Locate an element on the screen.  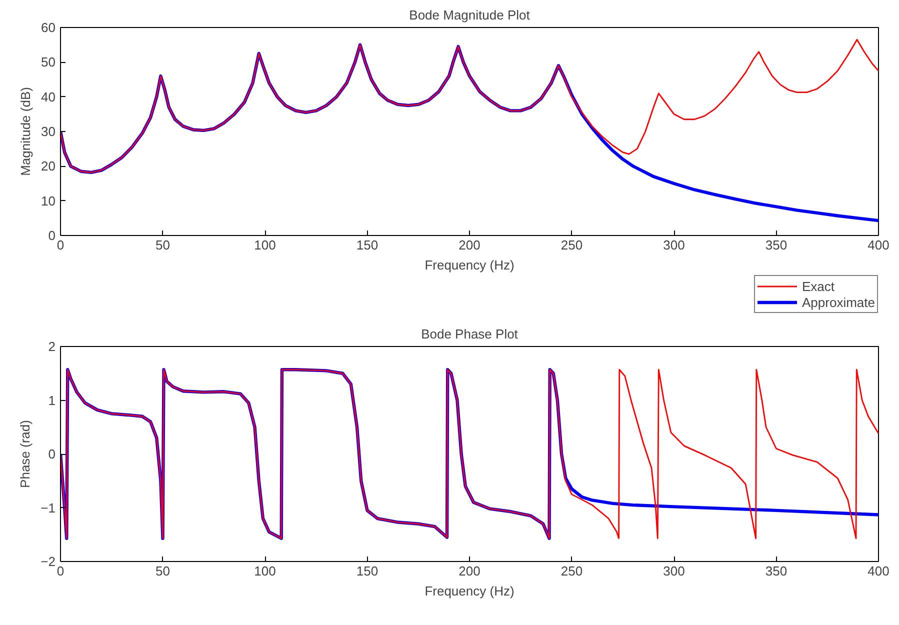
y-tick-label: −2 is located at coordinates (48, 561).